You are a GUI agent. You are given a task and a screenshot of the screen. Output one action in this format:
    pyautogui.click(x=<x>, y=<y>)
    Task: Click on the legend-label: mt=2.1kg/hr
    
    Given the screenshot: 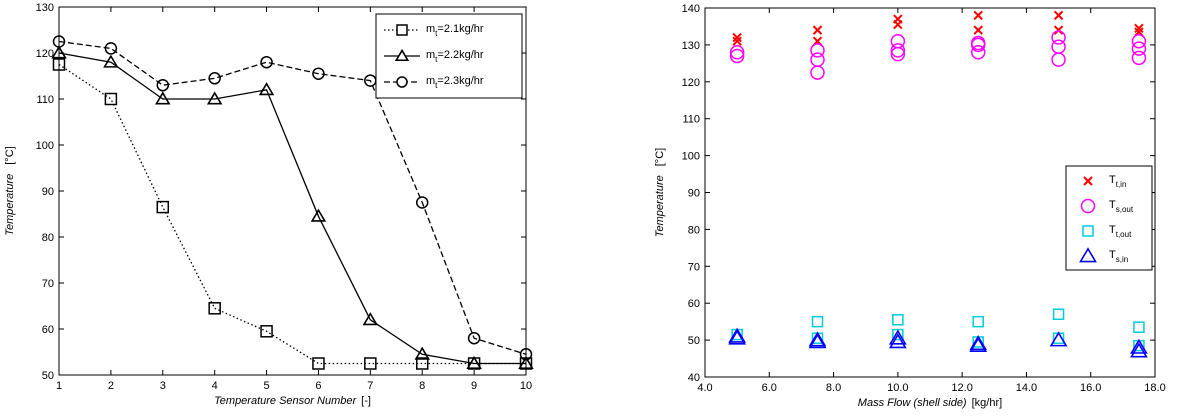 What is the action you would take?
    pyautogui.click(x=455, y=30)
    